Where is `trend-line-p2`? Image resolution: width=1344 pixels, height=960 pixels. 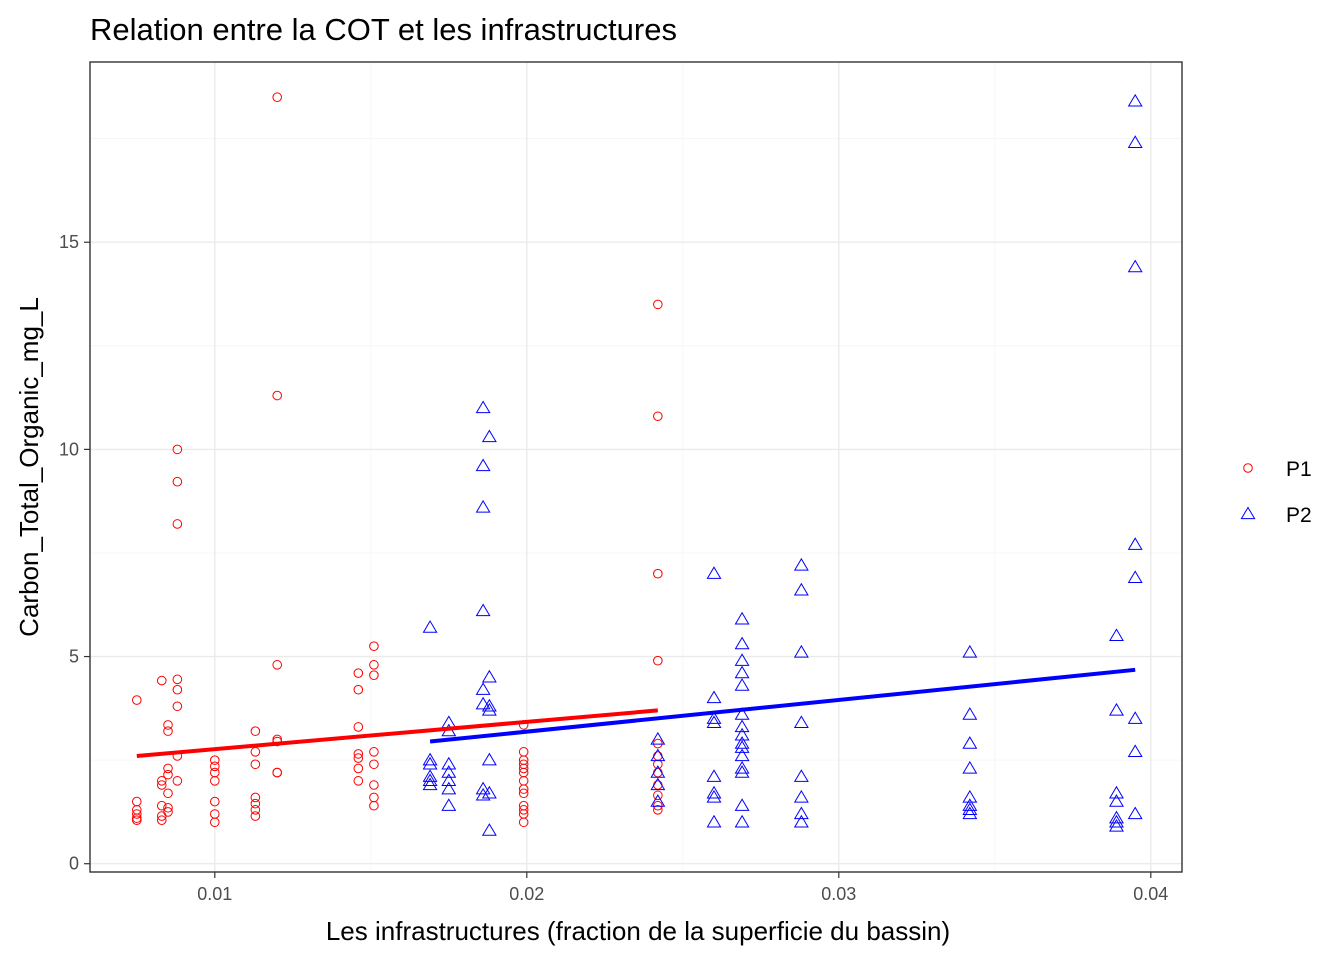 trend-line-p2 is located at coordinates (782, 705).